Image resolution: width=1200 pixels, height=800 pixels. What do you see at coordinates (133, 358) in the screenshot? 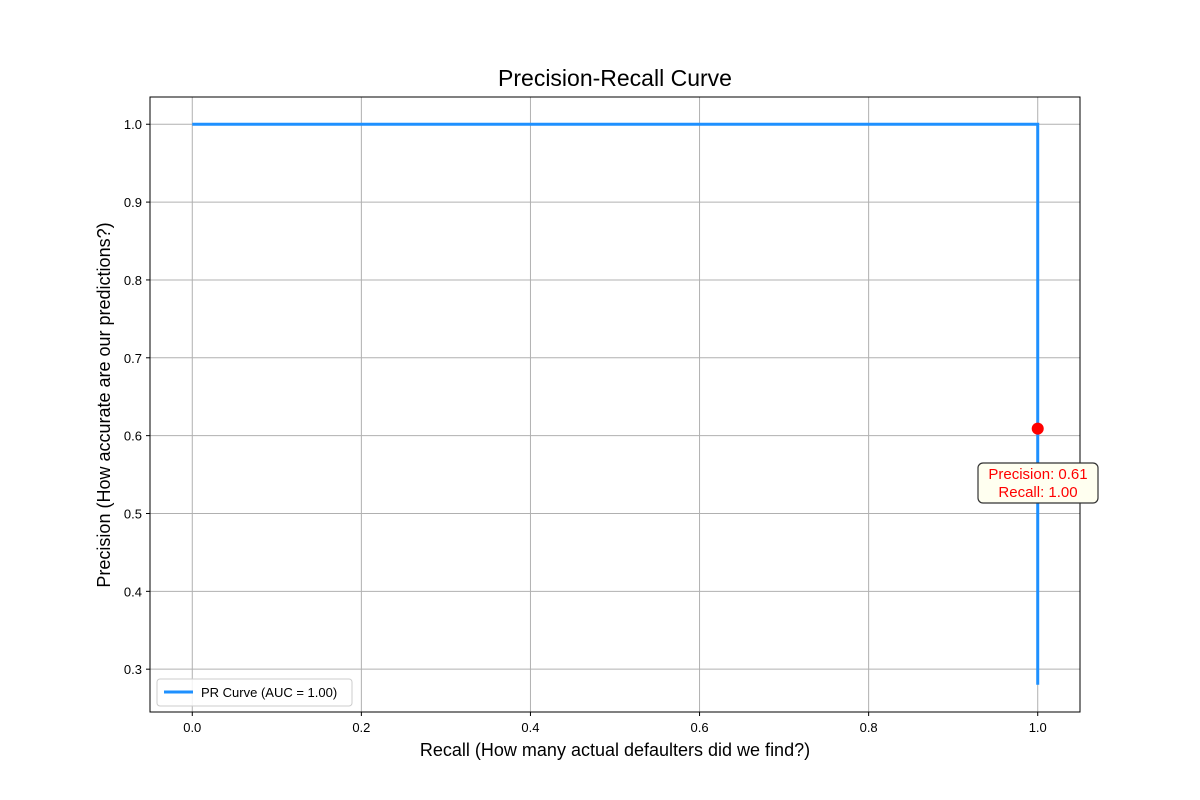
I see `y-tick-label: 0.7` at bounding box center [133, 358].